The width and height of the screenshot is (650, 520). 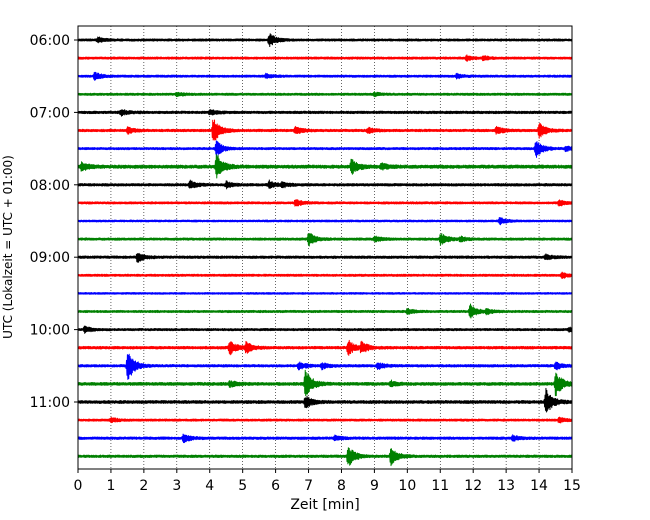 What do you see at coordinates (8, 247) in the screenshot?
I see `y-axis-label: UTC (Lokalzeit = UTC + 01:00)` at bounding box center [8, 247].